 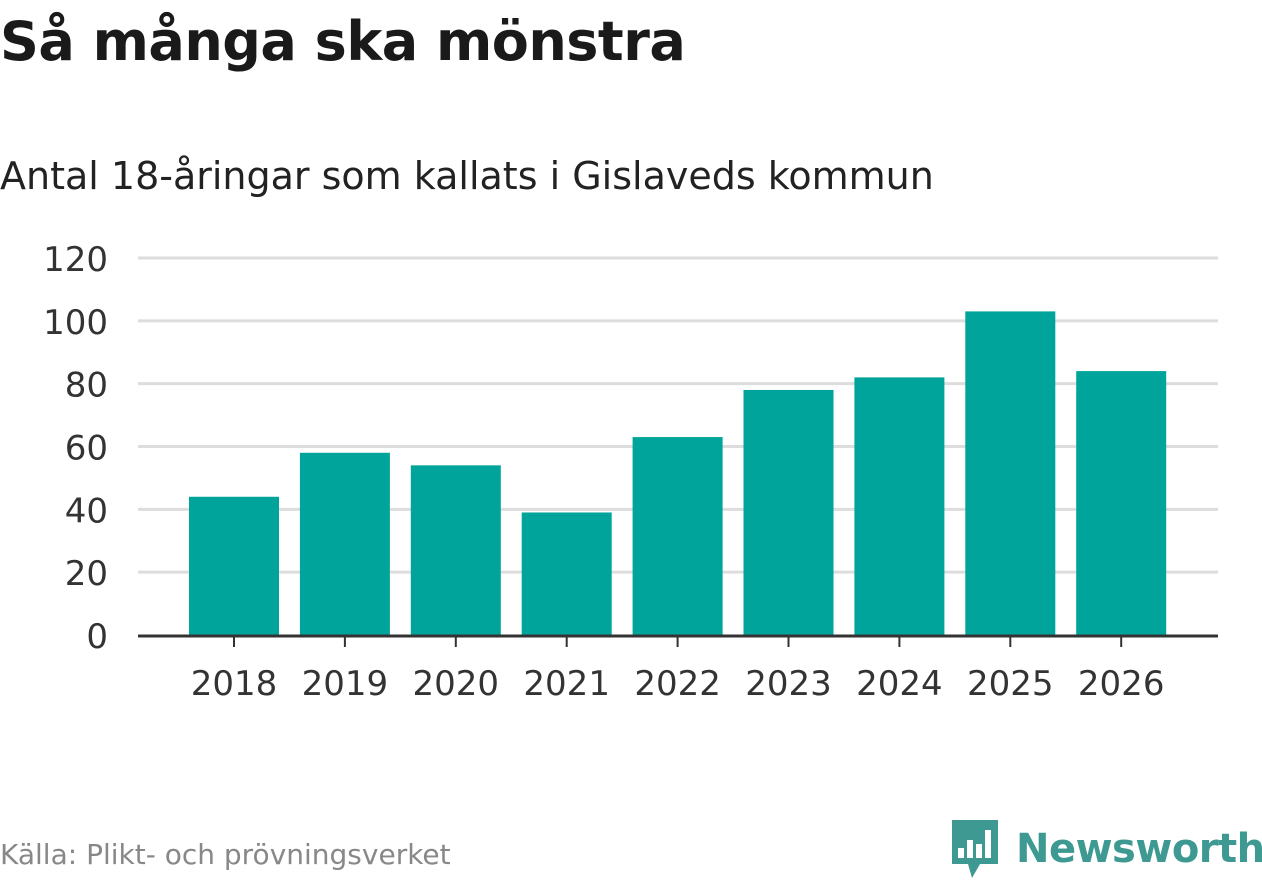 I want to click on y-tick-label: 0, so click(x=97, y=637).